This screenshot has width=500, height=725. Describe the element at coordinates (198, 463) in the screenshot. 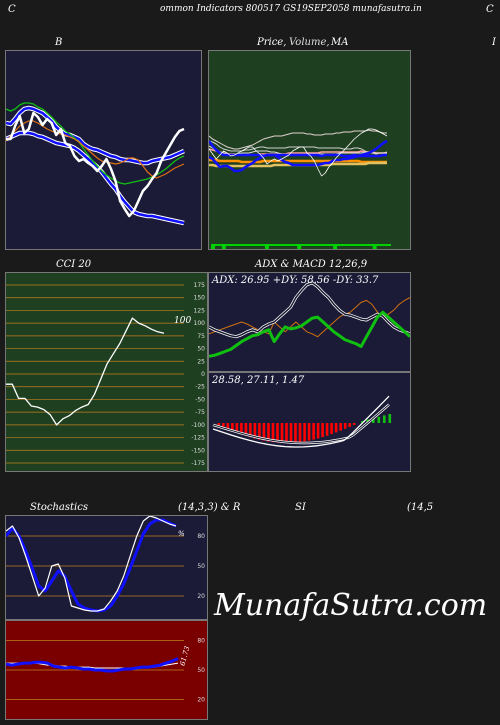

I see `cci-tick-label: -175` at that location.